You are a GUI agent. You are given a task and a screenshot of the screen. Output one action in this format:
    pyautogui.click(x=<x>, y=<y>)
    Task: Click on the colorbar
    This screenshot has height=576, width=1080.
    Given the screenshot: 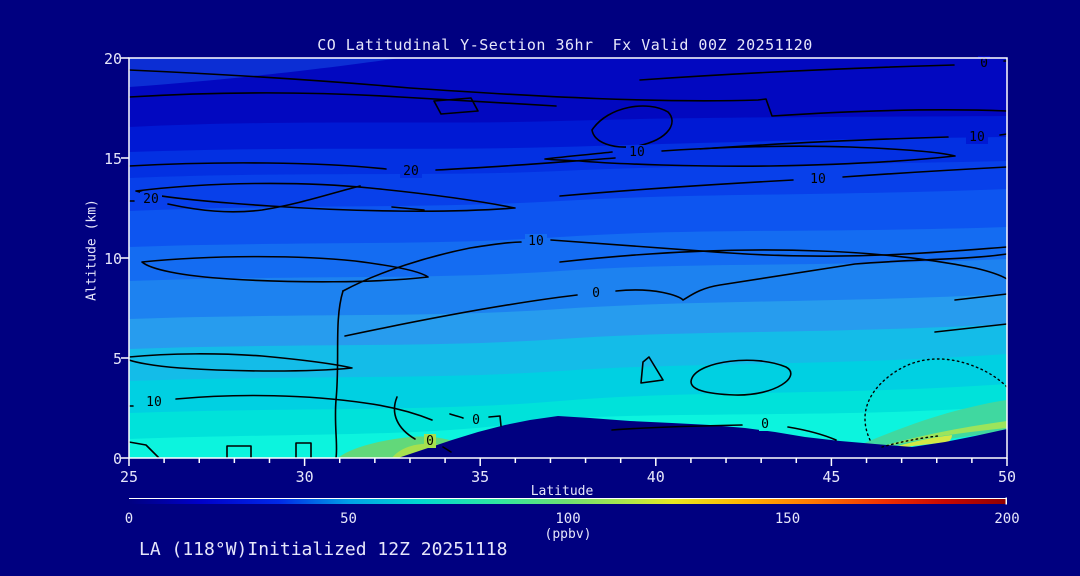 What is the action you would take?
    pyautogui.click(x=568, y=501)
    